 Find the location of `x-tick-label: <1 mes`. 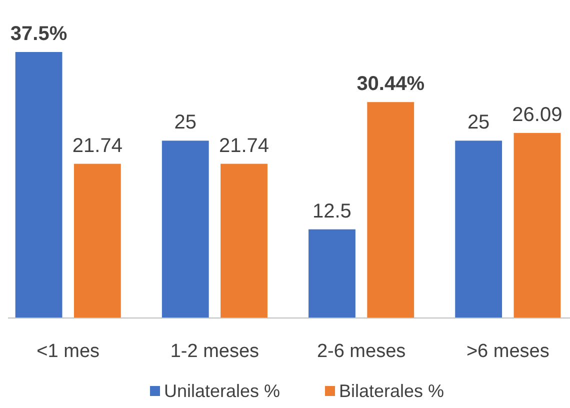

x-tick-label: <1 mes is located at coordinates (68, 351).